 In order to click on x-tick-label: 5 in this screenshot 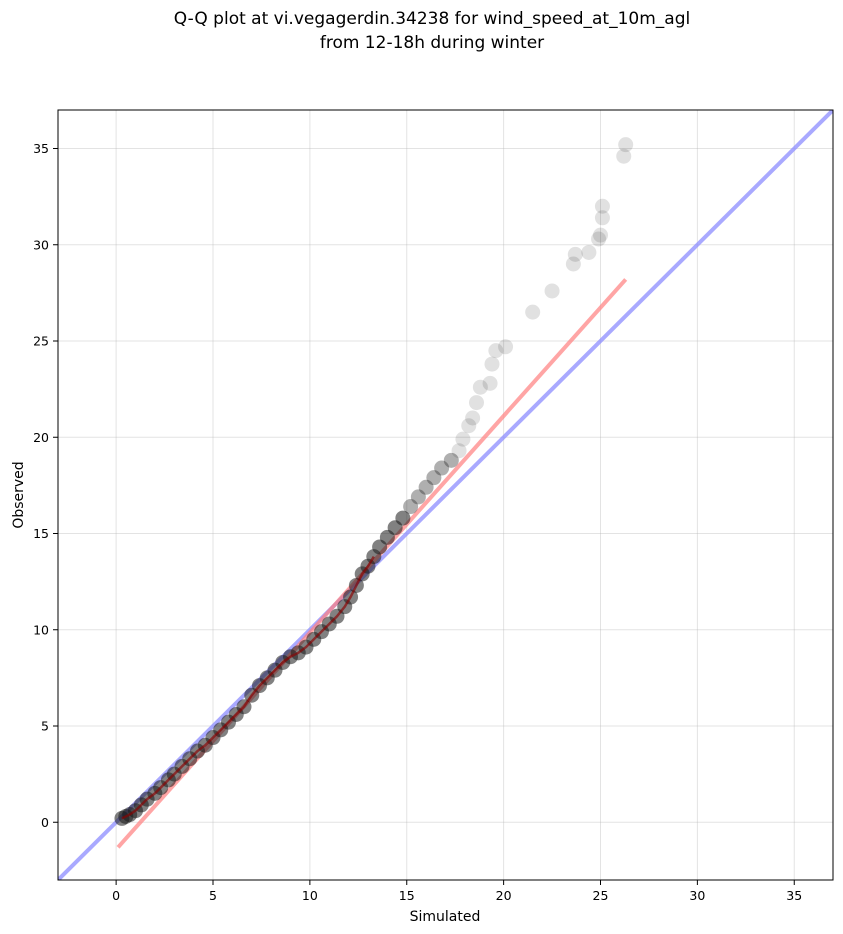, I will do `click(213, 895)`.